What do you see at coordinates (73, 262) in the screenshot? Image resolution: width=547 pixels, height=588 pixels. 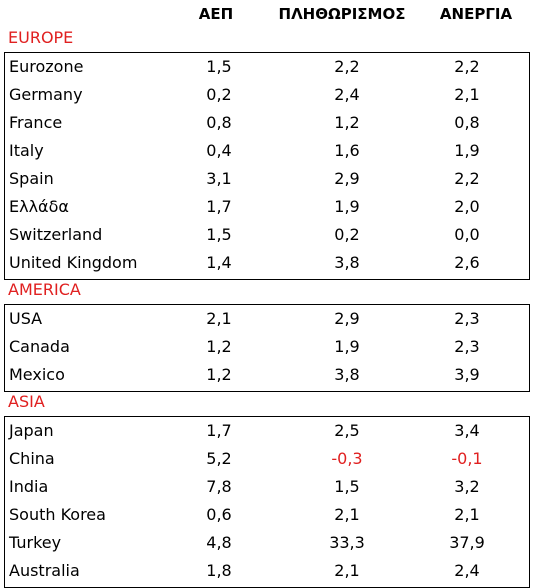 I see `country-cell: United Kingdom` at bounding box center [73, 262].